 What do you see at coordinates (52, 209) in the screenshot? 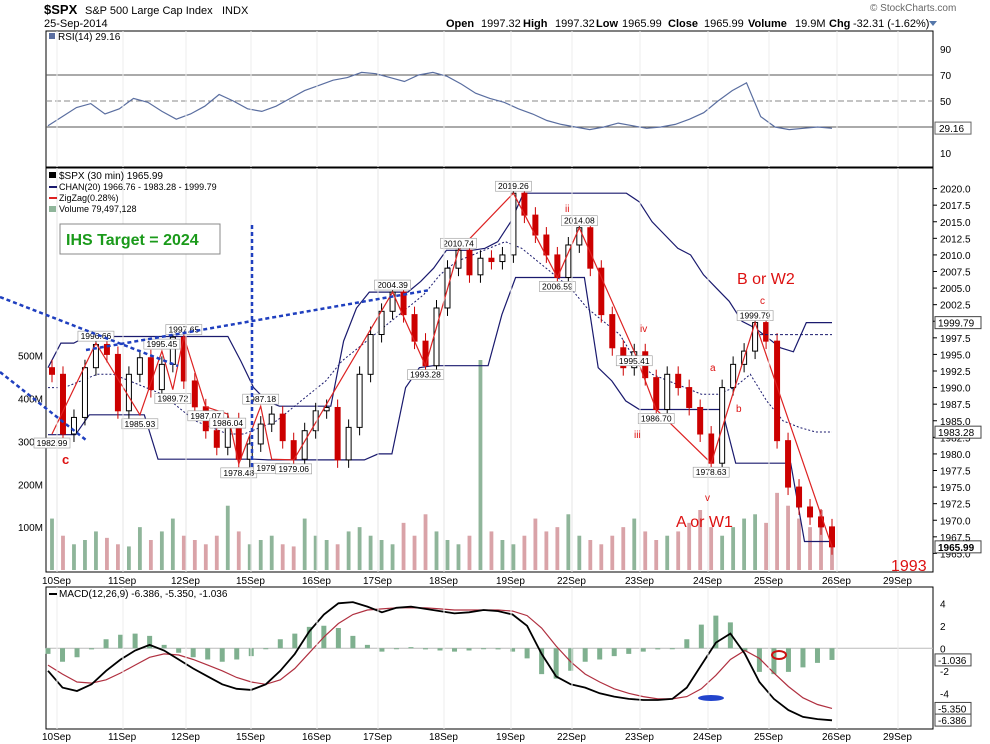
I see `volume-legend-swatch` at bounding box center [52, 209].